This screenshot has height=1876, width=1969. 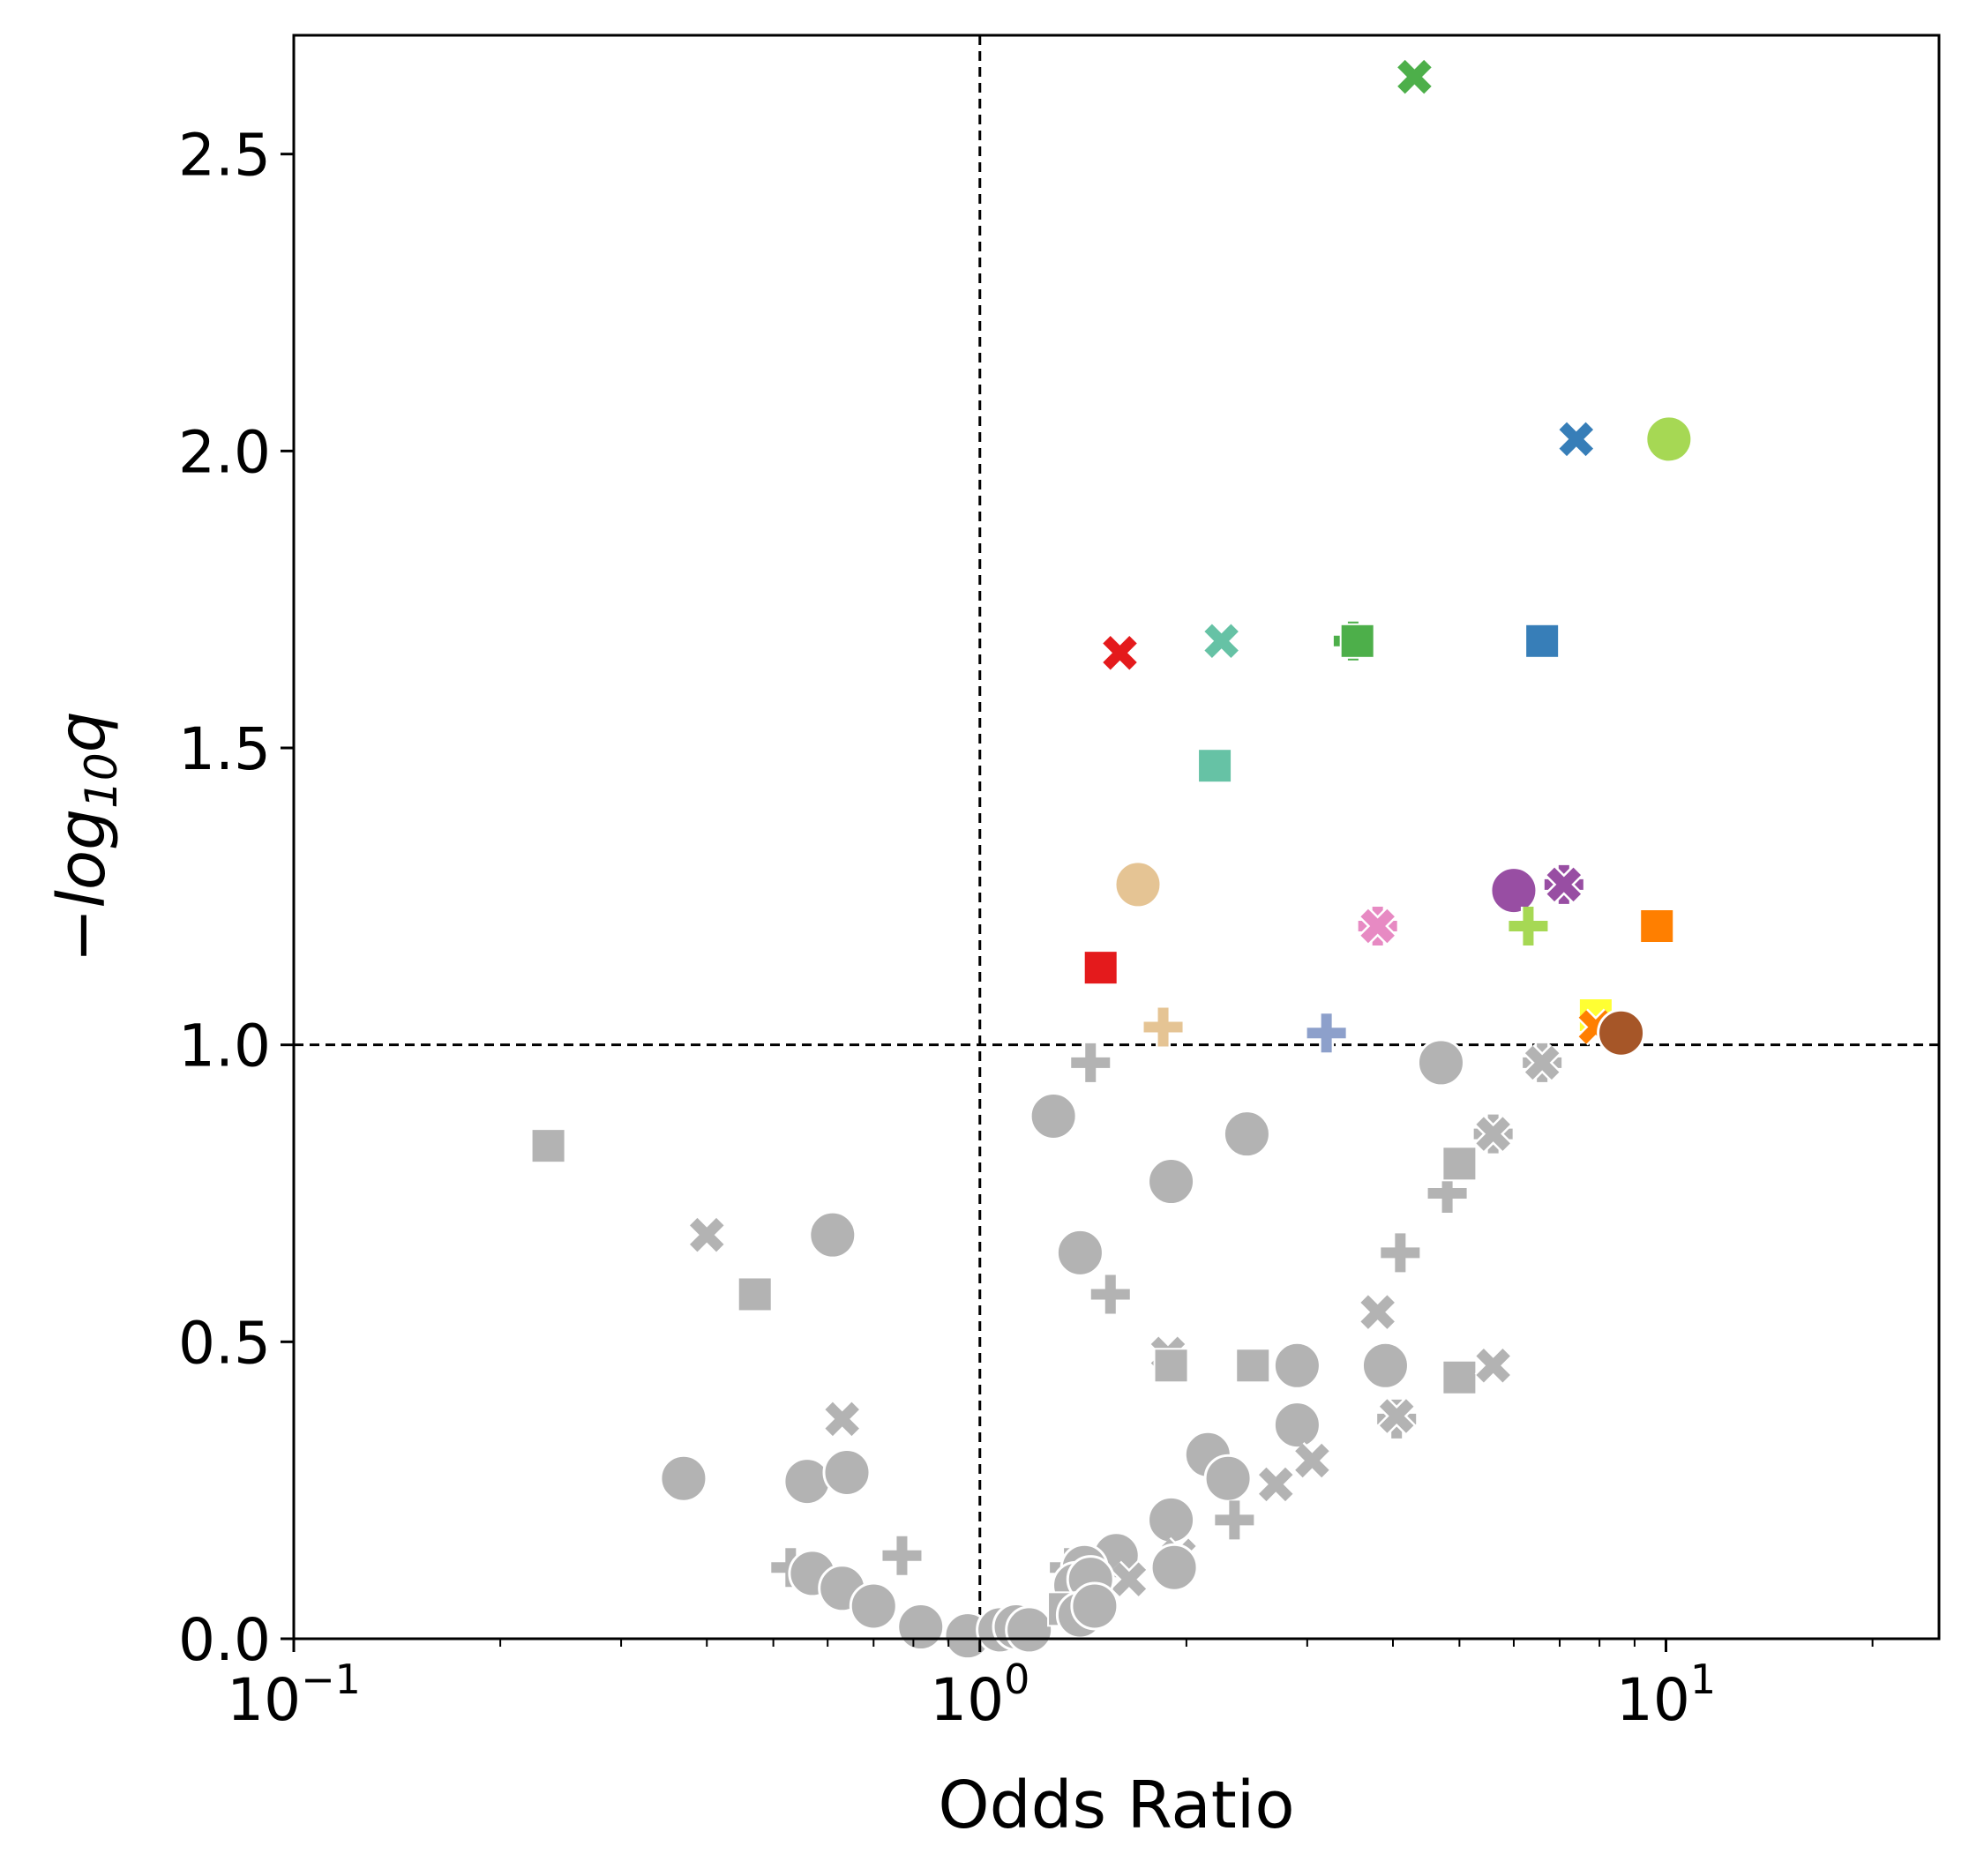 I want to click on x-tick-label: 10¹, so click(x=1666, y=1695).